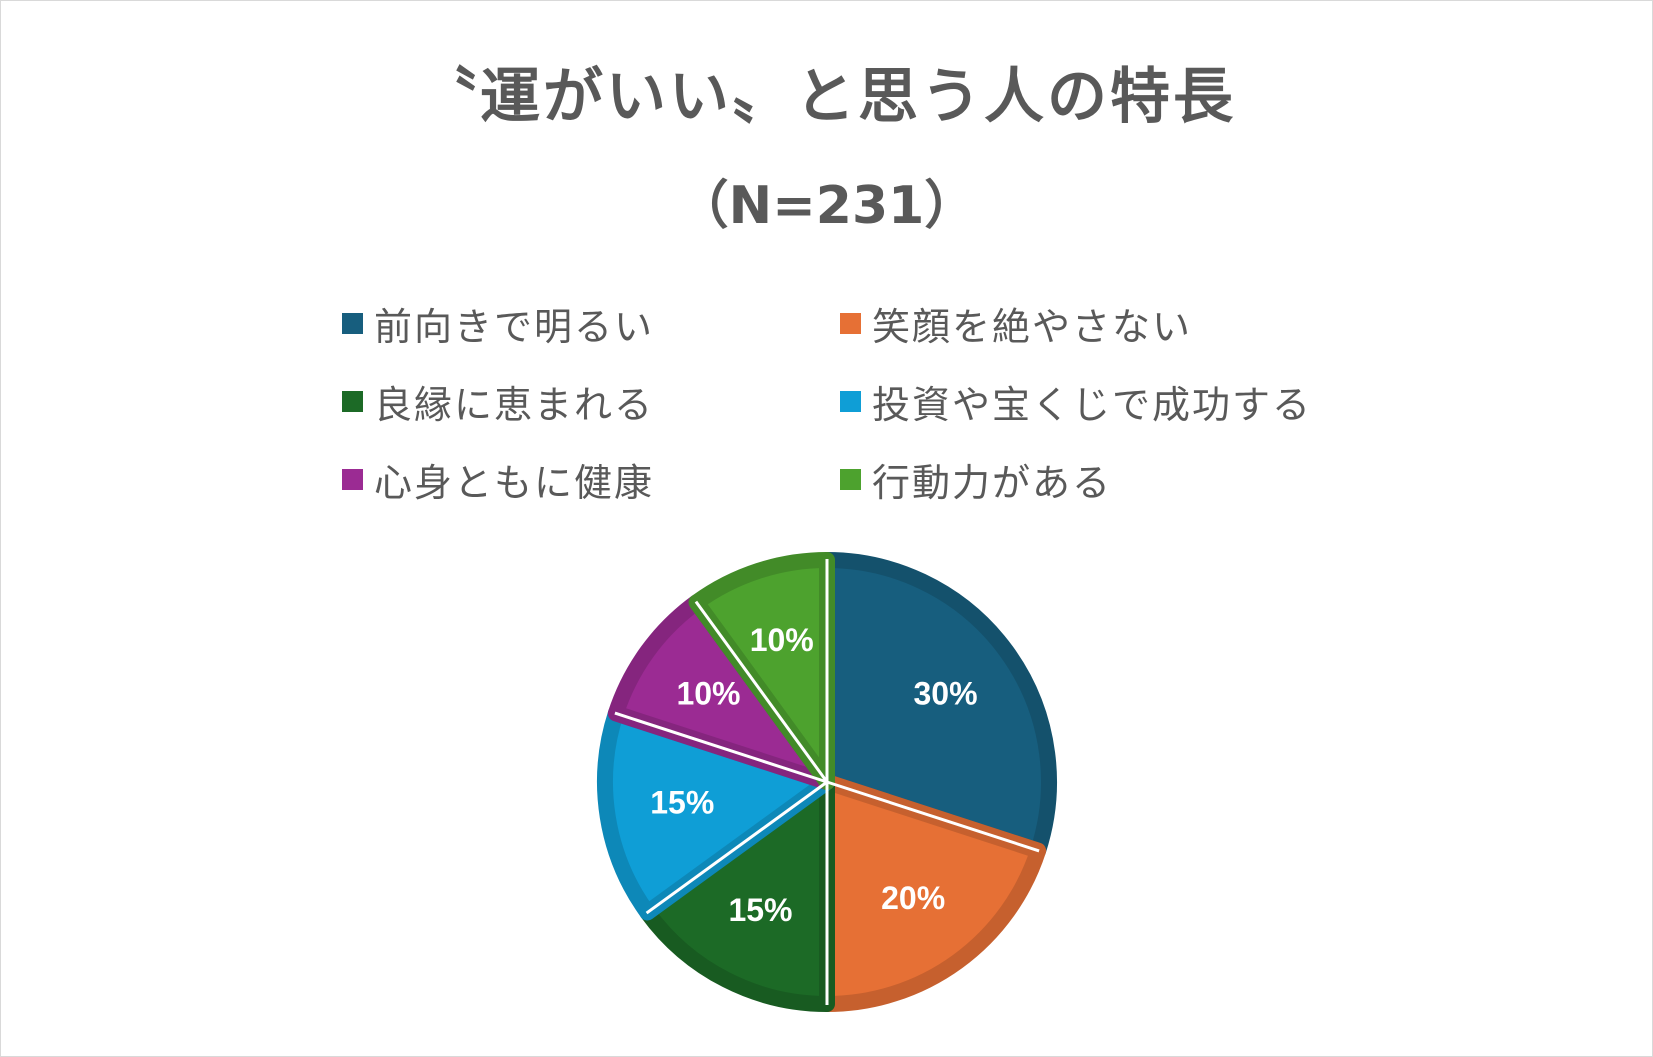  What do you see at coordinates (514, 483) in the screenshot?
I see `legend-label: 心身ともに健康` at bounding box center [514, 483].